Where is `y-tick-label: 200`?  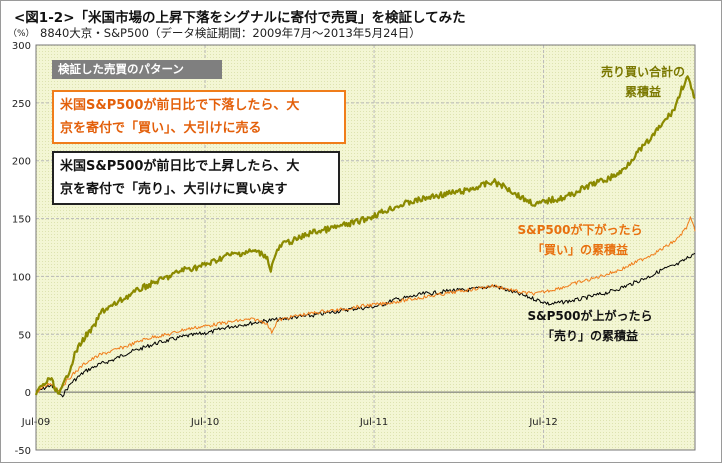
y-tick-label: 200 is located at coordinates (21, 162).